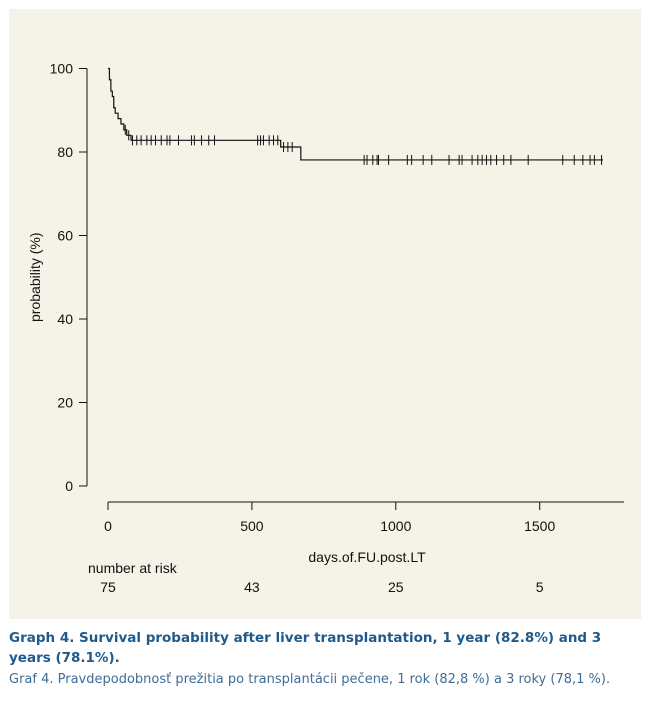 This screenshot has height=702, width=647. I want to click on x-tick-label: 1000, so click(395, 526).